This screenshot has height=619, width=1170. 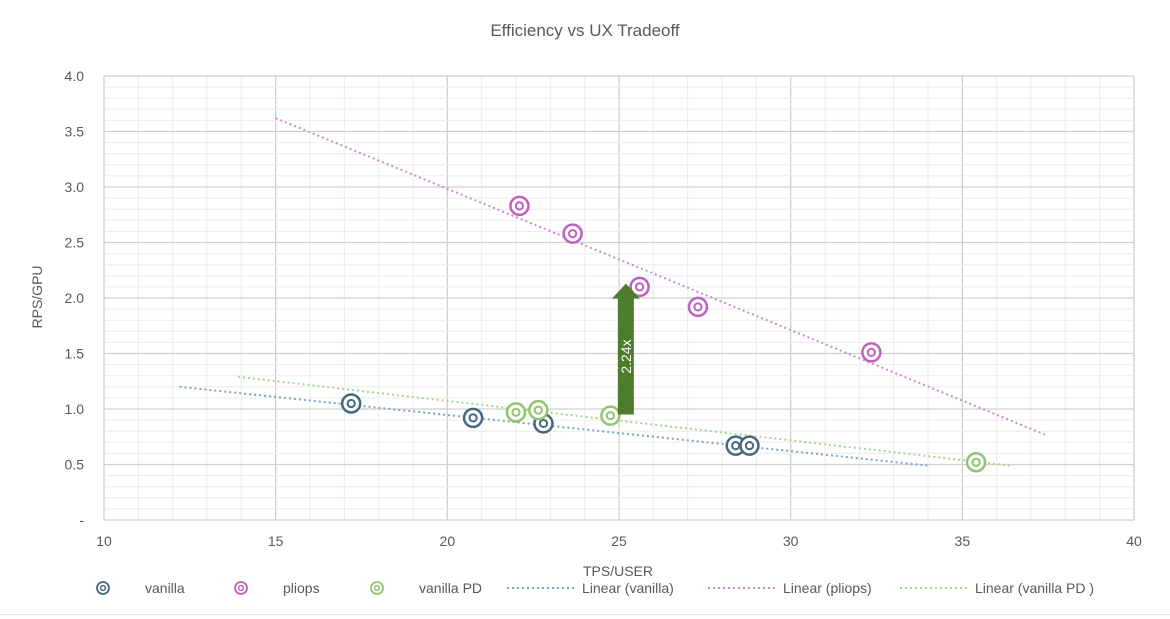 I want to click on legend-item: Linear (vanilla), so click(x=590, y=588).